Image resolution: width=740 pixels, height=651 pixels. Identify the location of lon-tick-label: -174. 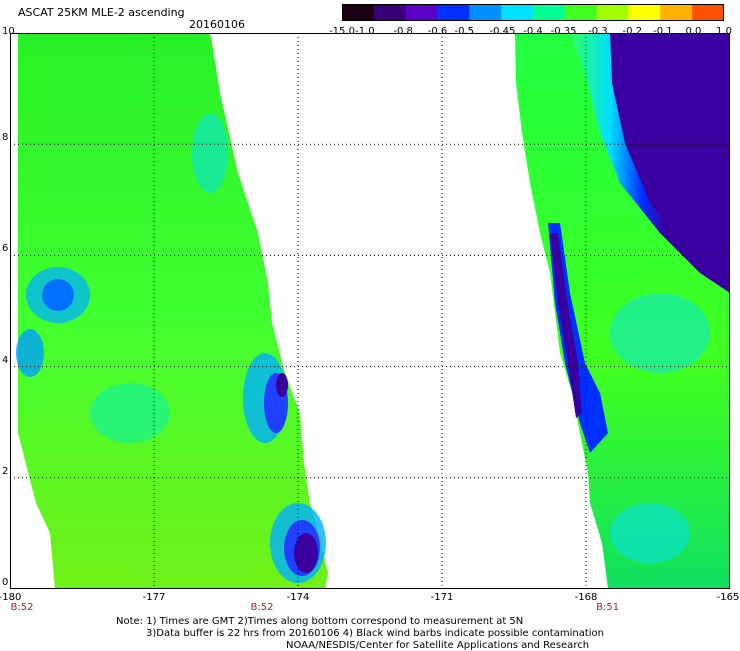
(298, 597).